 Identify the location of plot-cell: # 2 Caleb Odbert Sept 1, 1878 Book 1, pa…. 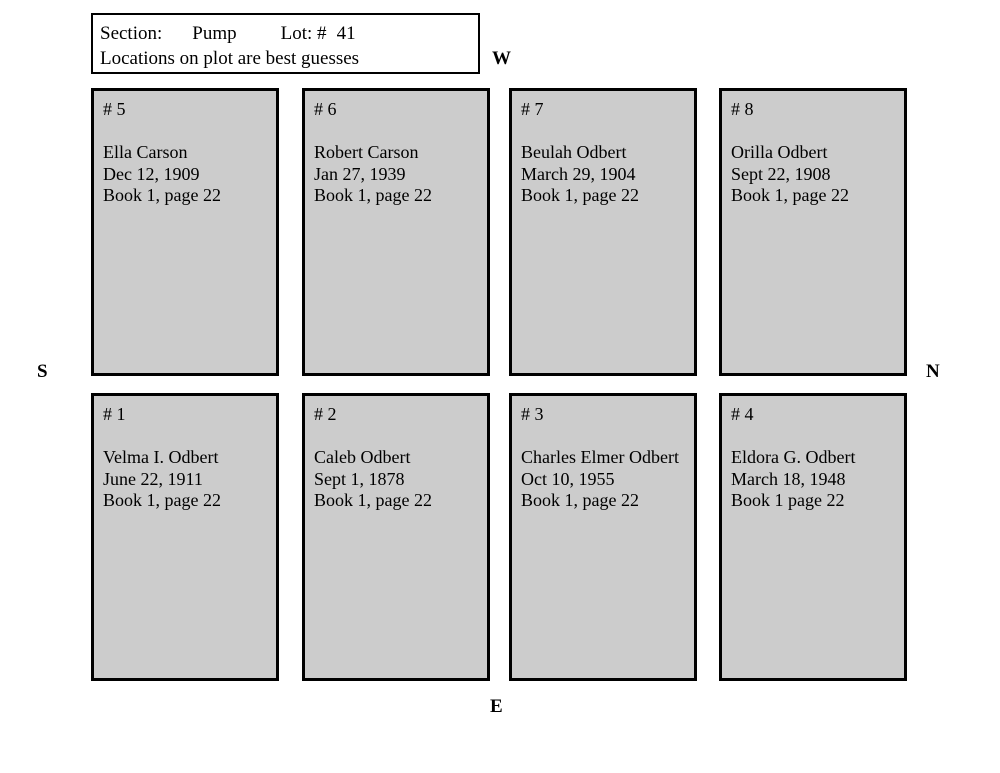
(396, 537).